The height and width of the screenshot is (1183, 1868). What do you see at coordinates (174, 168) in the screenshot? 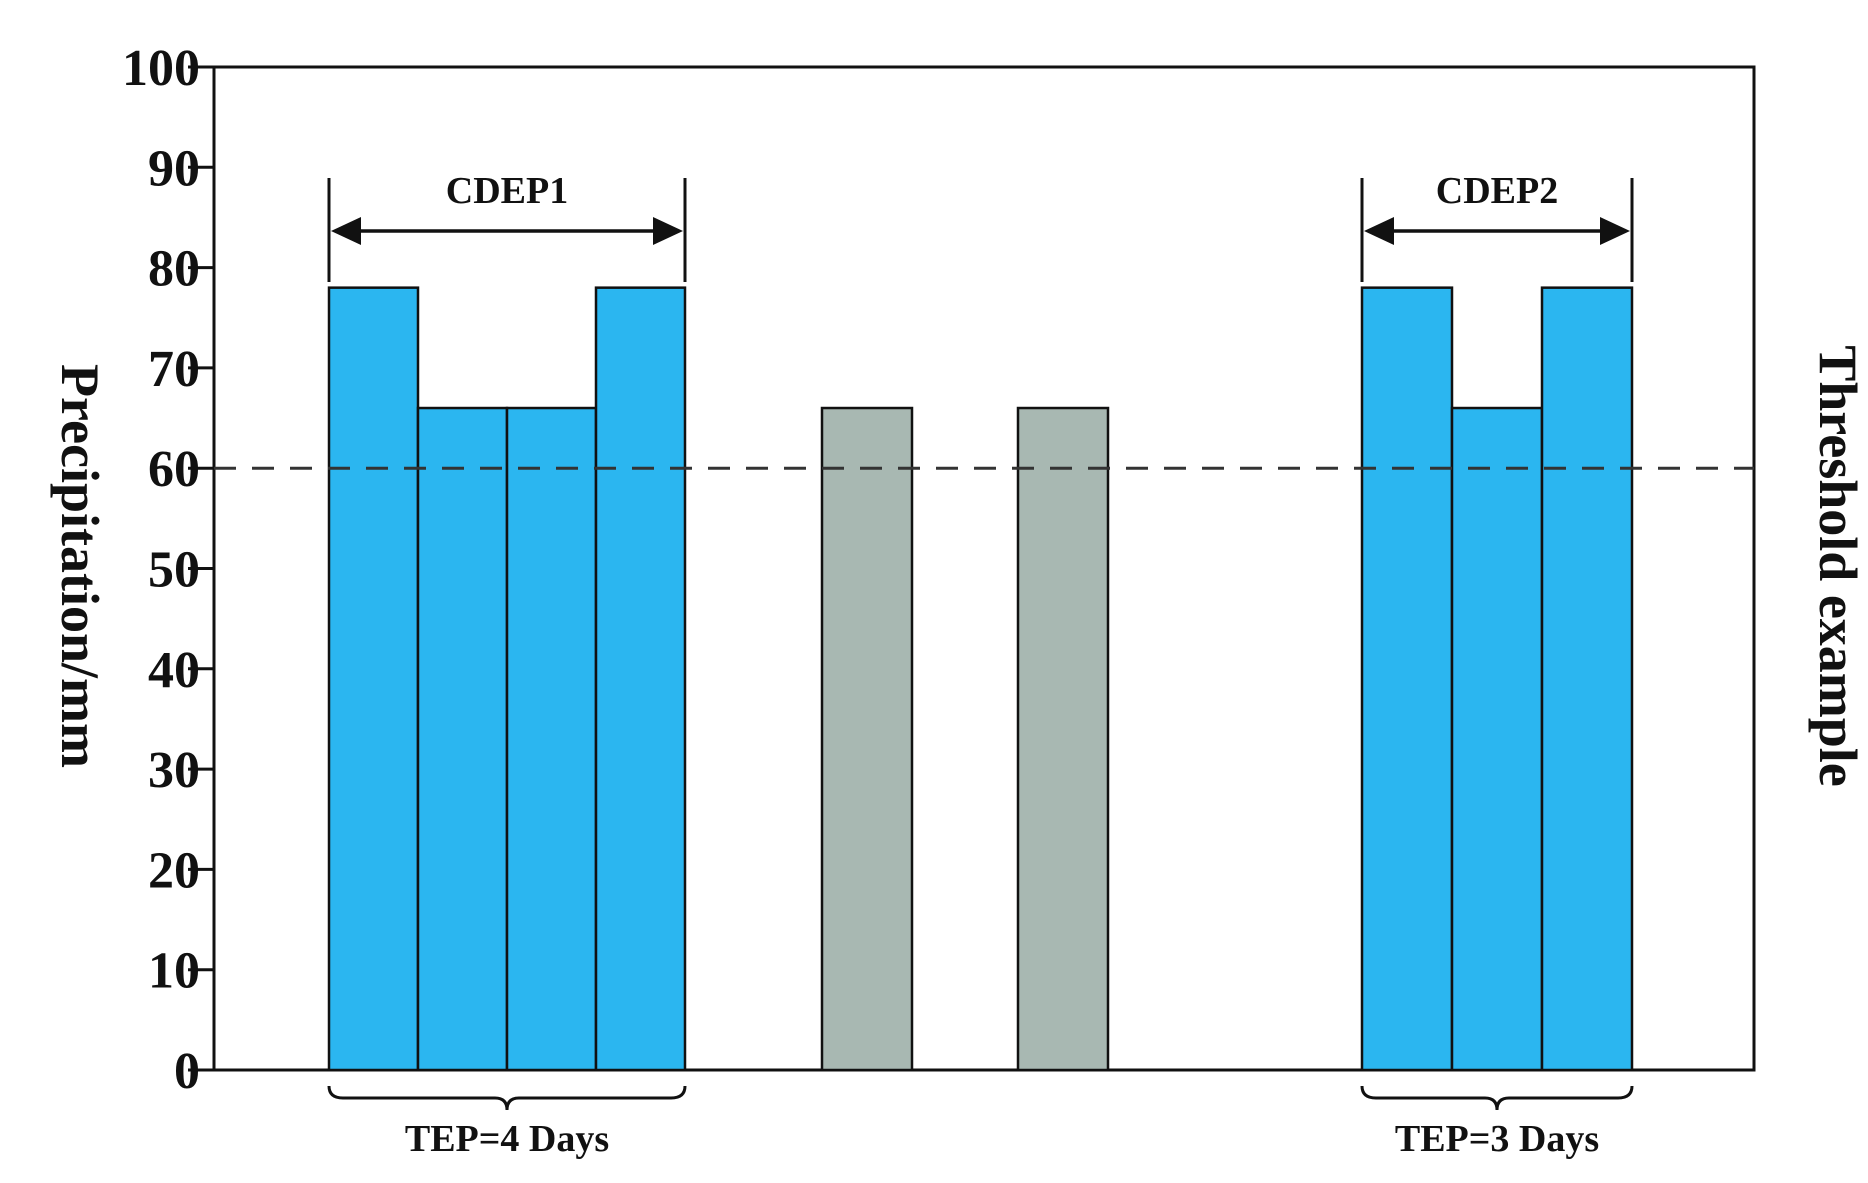
I see `y-tick-label: 90` at bounding box center [174, 168].